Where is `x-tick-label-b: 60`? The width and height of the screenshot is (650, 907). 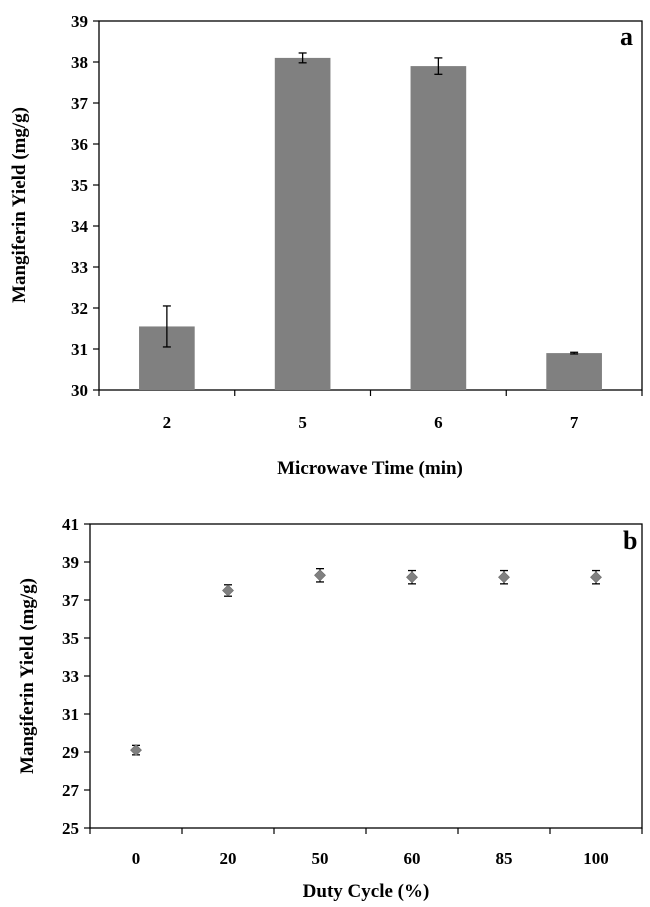
x-tick-label-b: 60 is located at coordinates (412, 858).